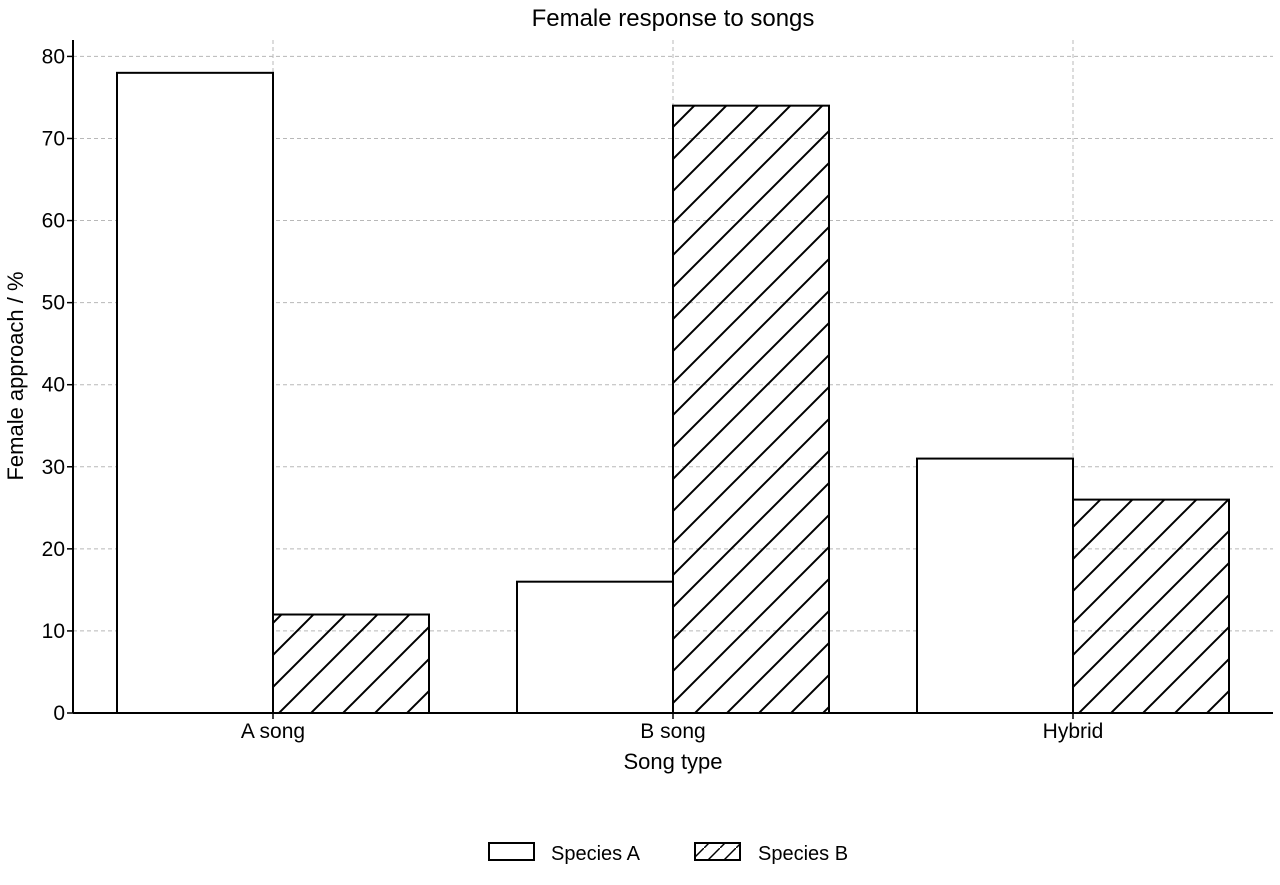 The image size is (1280, 885). I want to click on legend-label-species-a: Species A, so click(596, 854).